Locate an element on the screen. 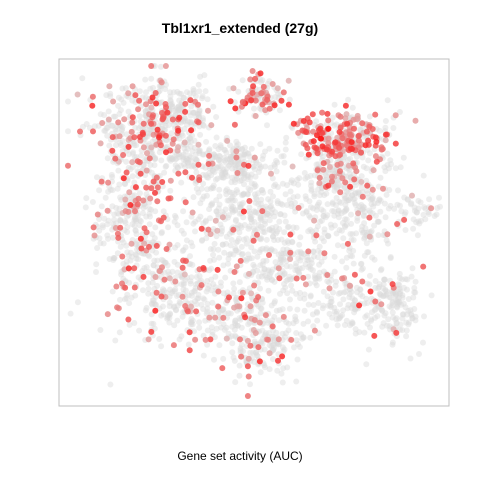 This screenshot has height=480, width=480. x-axis-label: Gene set activity (AUC) is located at coordinates (240, 456).